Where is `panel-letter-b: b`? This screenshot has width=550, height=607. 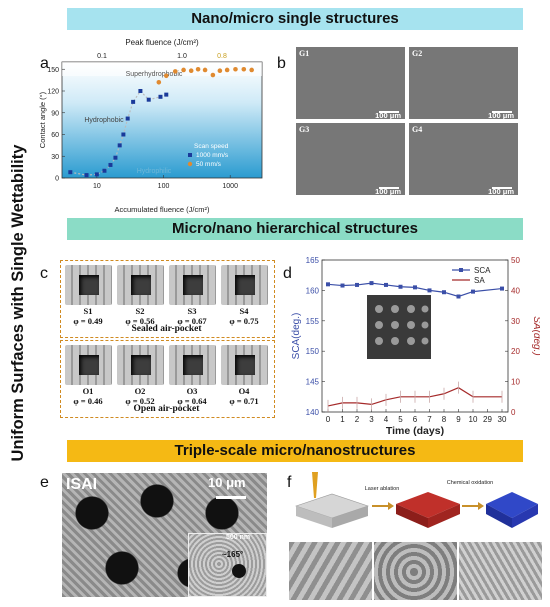
panel-letter-b: b is located at coordinates (281, 63).